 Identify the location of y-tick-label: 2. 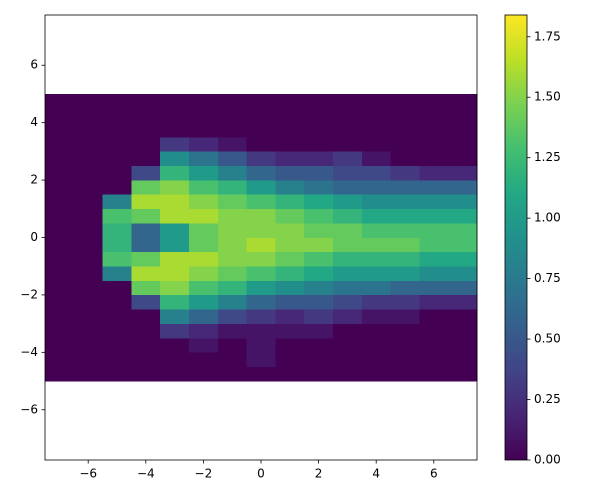
(34, 180).